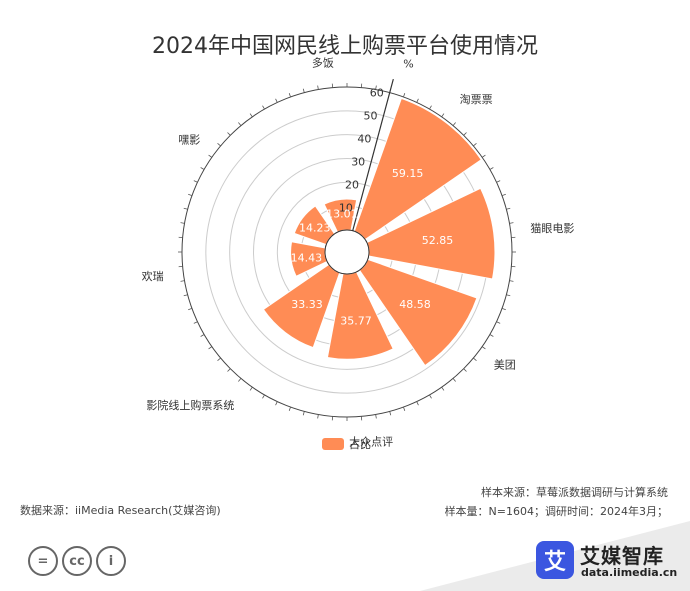  What do you see at coordinates (190, 405) in the screenshot?
I see `category-label: 影院线上购票系统` at bounding box center [190, 405].